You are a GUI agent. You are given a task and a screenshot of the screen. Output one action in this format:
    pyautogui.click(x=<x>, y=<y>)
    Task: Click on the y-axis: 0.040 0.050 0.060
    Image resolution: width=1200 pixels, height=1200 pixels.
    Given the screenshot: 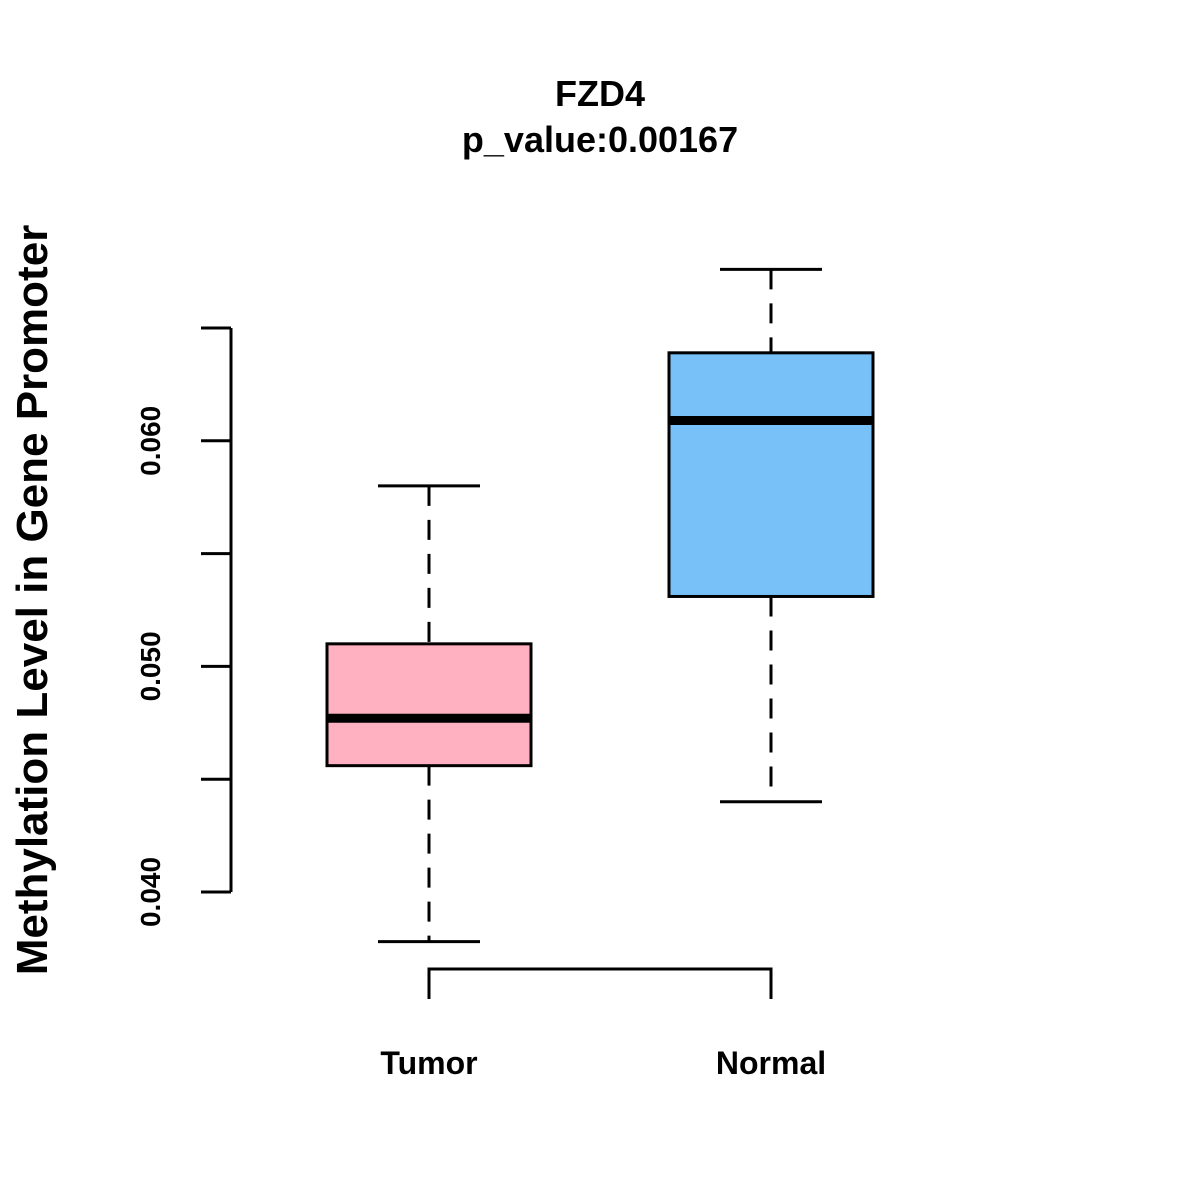 What is the action you would take?
    pyautogui.click(x=184, y=626)
    